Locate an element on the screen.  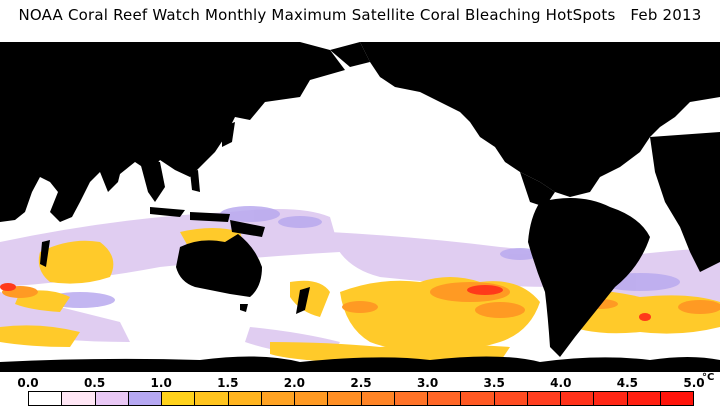
tasmania is located at coordinates (244, 308).